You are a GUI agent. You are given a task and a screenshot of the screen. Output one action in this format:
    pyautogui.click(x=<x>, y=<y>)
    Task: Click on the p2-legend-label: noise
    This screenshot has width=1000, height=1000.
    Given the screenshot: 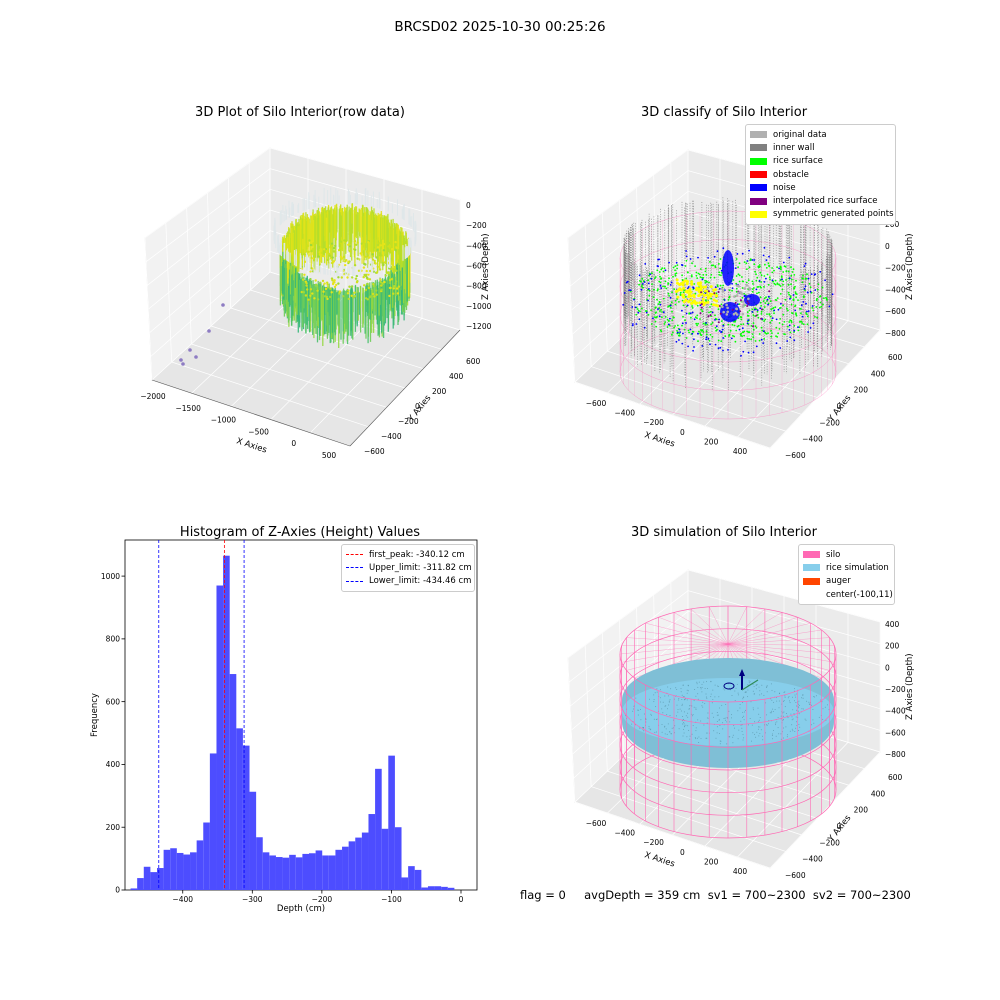 What is the action you would take?
    pyautogui.click(x=784, y=187)
    